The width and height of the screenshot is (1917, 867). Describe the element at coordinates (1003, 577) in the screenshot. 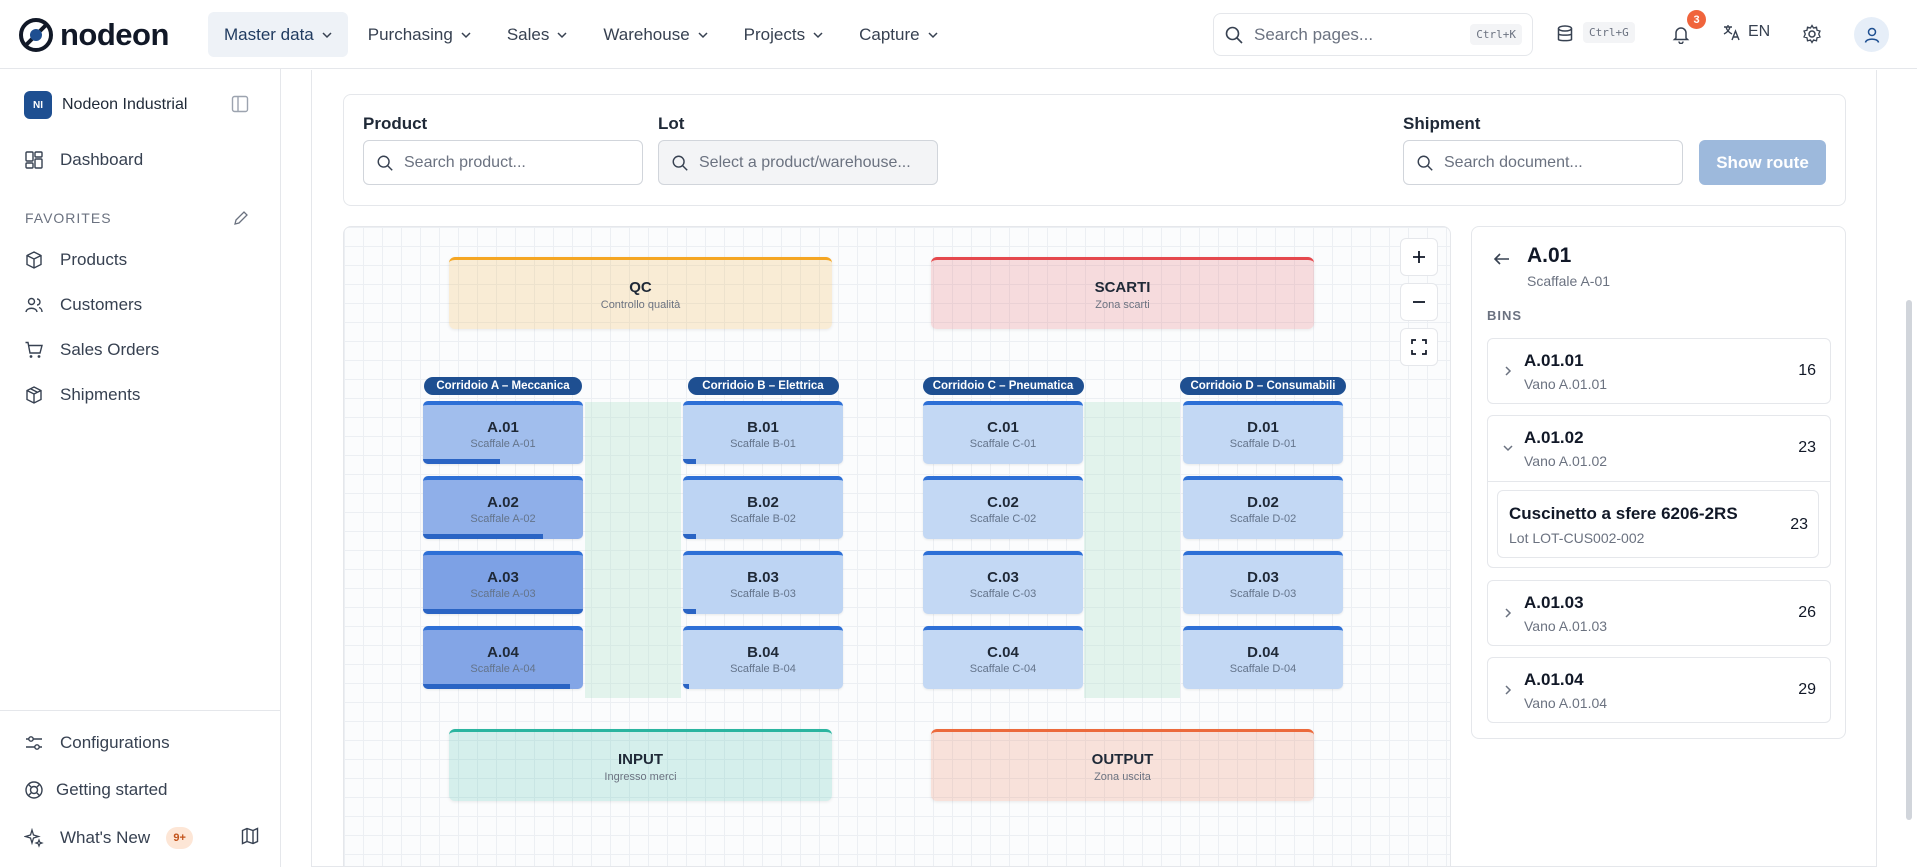

I see `shelf-code: C.03` at that location.